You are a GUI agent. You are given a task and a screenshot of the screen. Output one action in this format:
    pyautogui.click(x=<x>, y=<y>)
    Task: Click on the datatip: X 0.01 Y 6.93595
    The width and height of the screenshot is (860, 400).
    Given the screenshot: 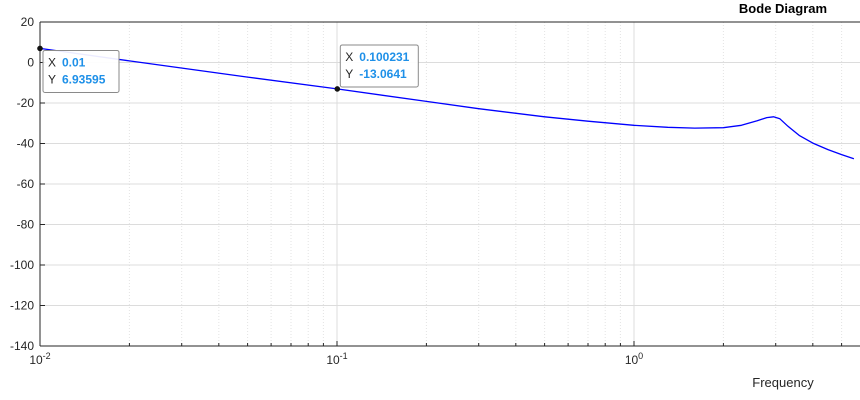 What is the action you would take?
    pyautogui.click(x=78, y=69)
    